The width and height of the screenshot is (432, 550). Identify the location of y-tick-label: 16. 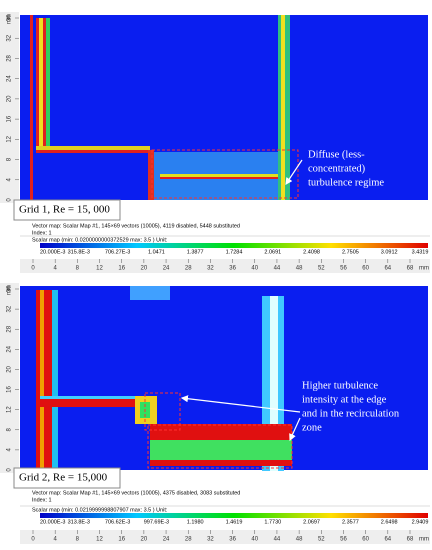
(10, 389).